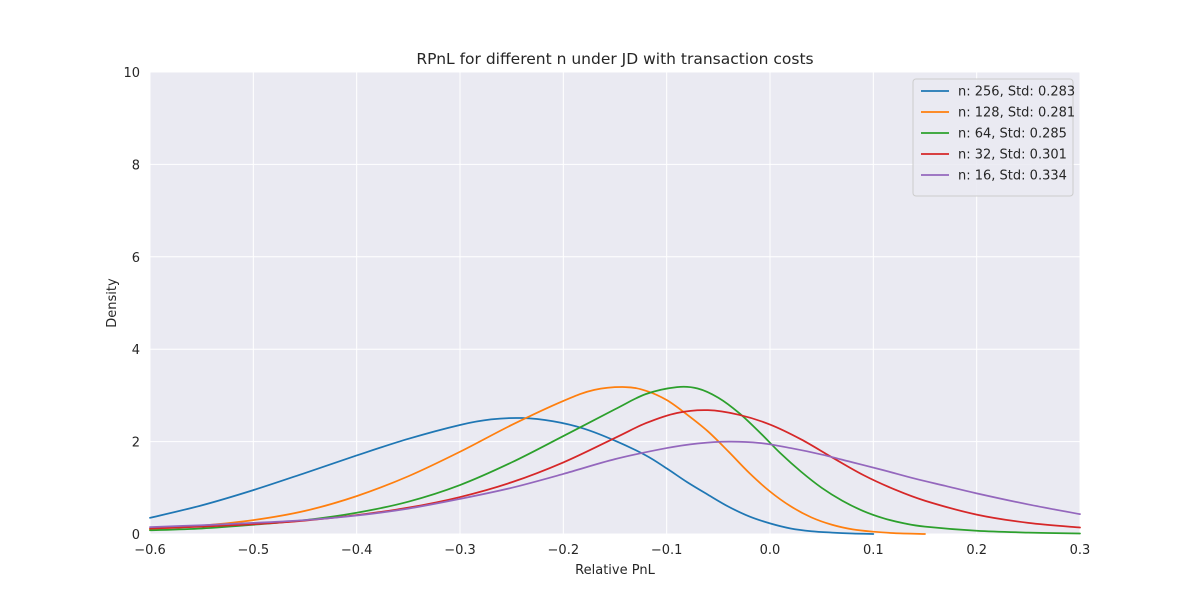 Image resolution: width=1200 pixels, height=600 pixels. I want to click on x-tick-label: −0.4, so click(357, 550).